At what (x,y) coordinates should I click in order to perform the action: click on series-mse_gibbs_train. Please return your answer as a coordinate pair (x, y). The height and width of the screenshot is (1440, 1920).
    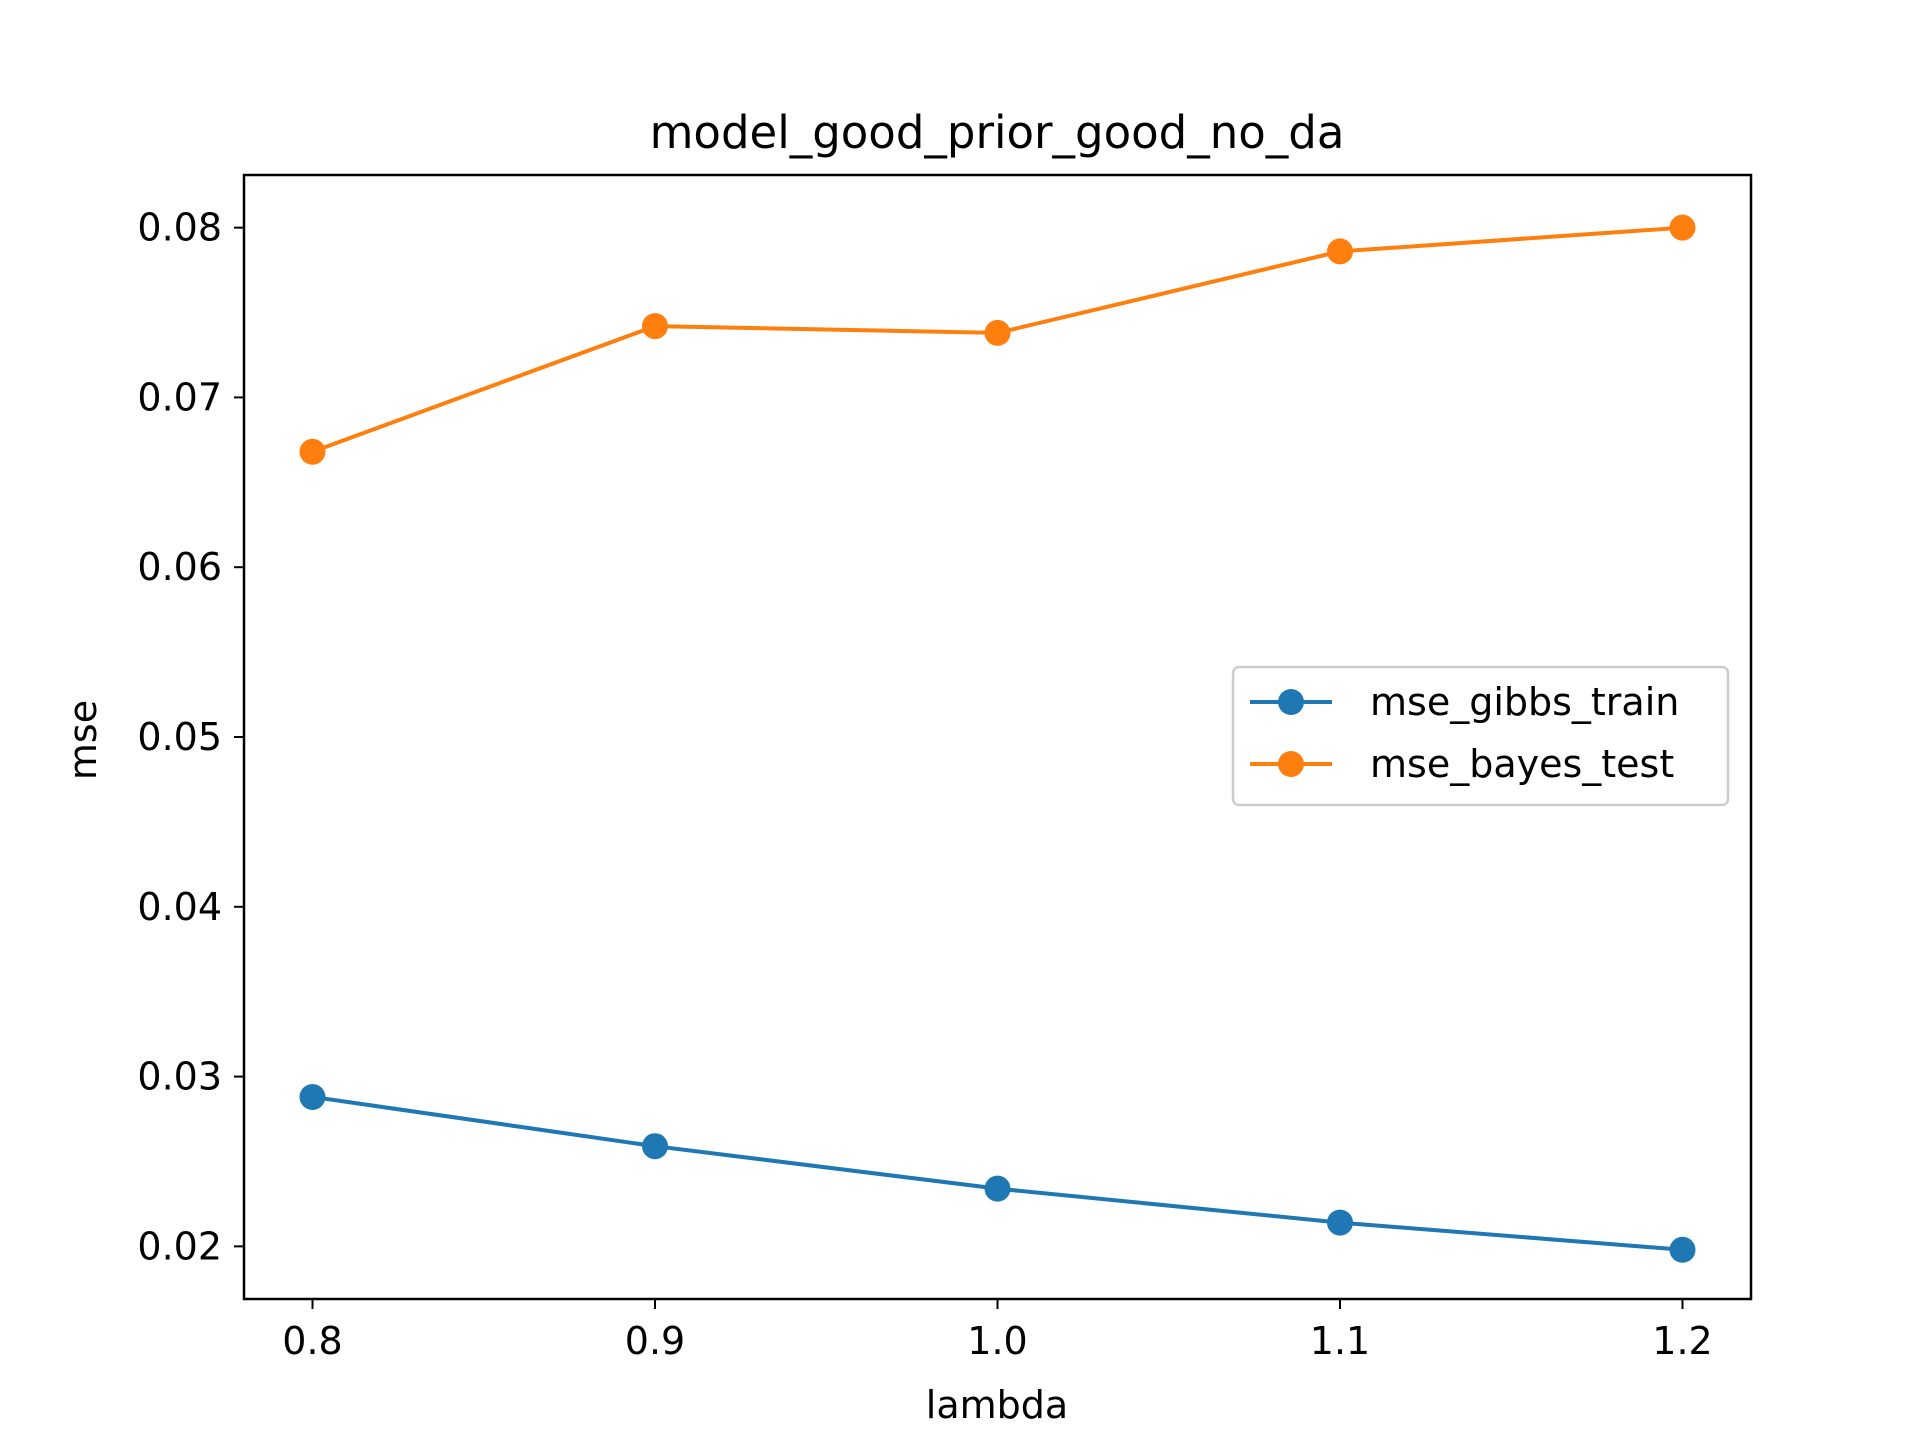
    Looking at the image, I should click on (997, 1173).